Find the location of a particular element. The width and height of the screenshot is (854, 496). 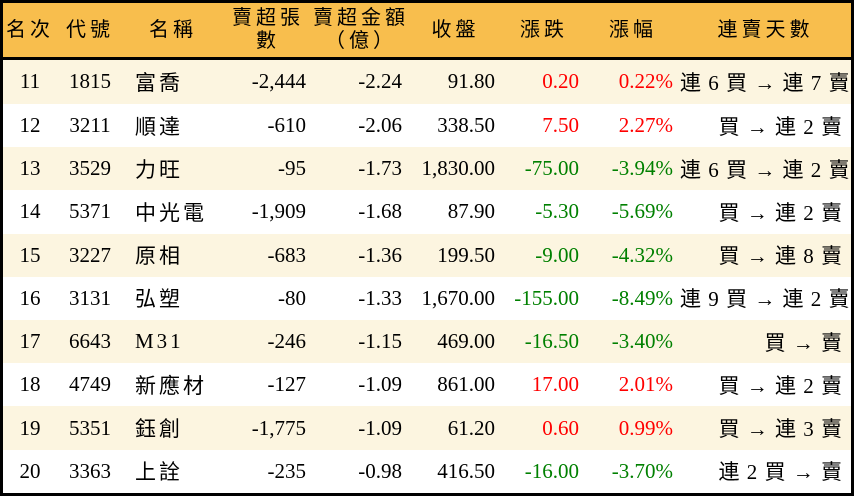

cell-close: 469.00 is located at coordinates (466, 341).